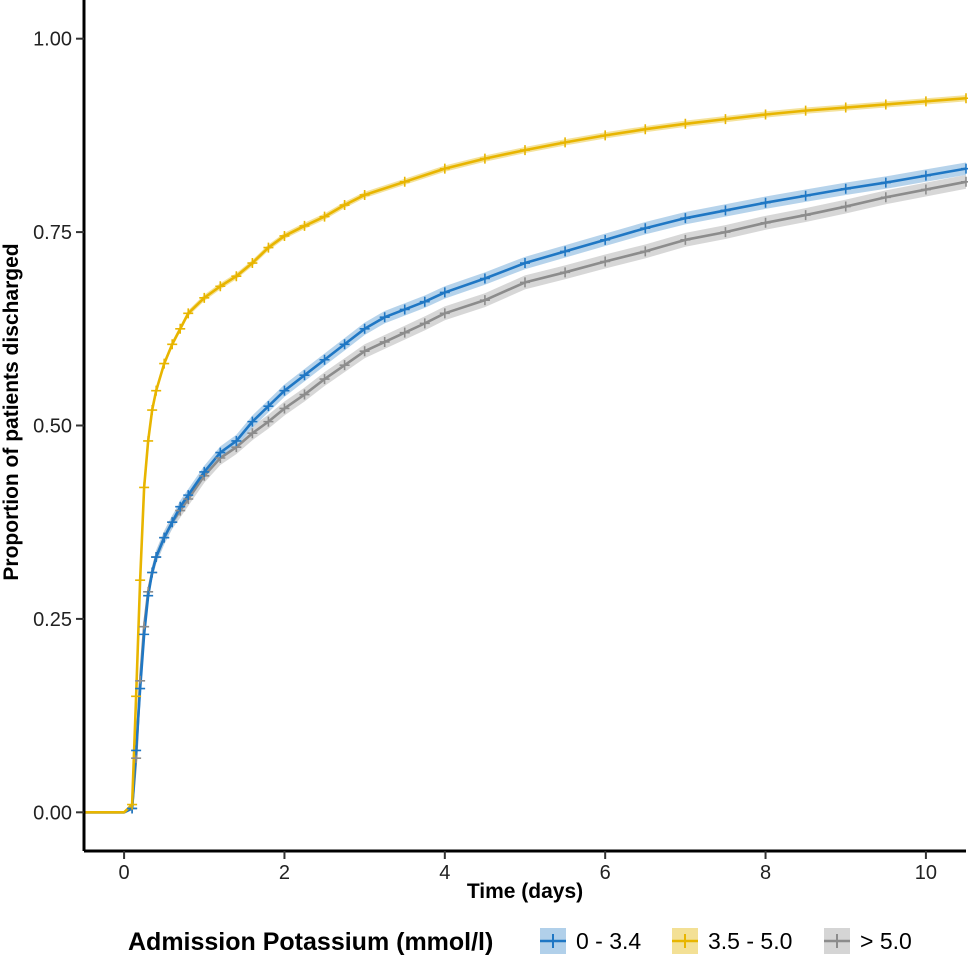 This screenshot has height=960, width=968. What do you see at coordinates (765, 873) in the screenshot?
I see `x-tick-label: 8` at bounding box center [765, 873].